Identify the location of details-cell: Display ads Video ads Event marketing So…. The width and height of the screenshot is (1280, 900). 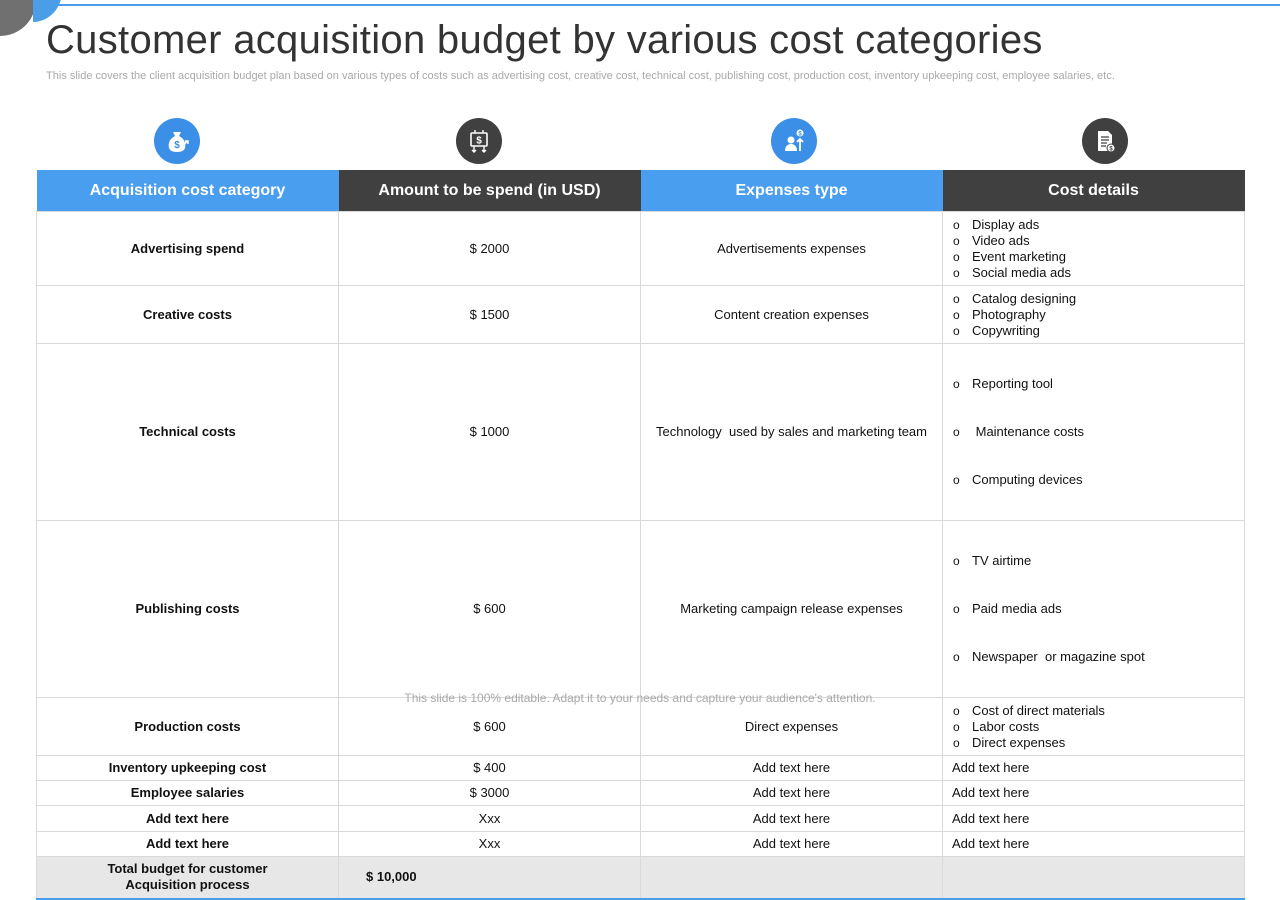
(1093, 248).